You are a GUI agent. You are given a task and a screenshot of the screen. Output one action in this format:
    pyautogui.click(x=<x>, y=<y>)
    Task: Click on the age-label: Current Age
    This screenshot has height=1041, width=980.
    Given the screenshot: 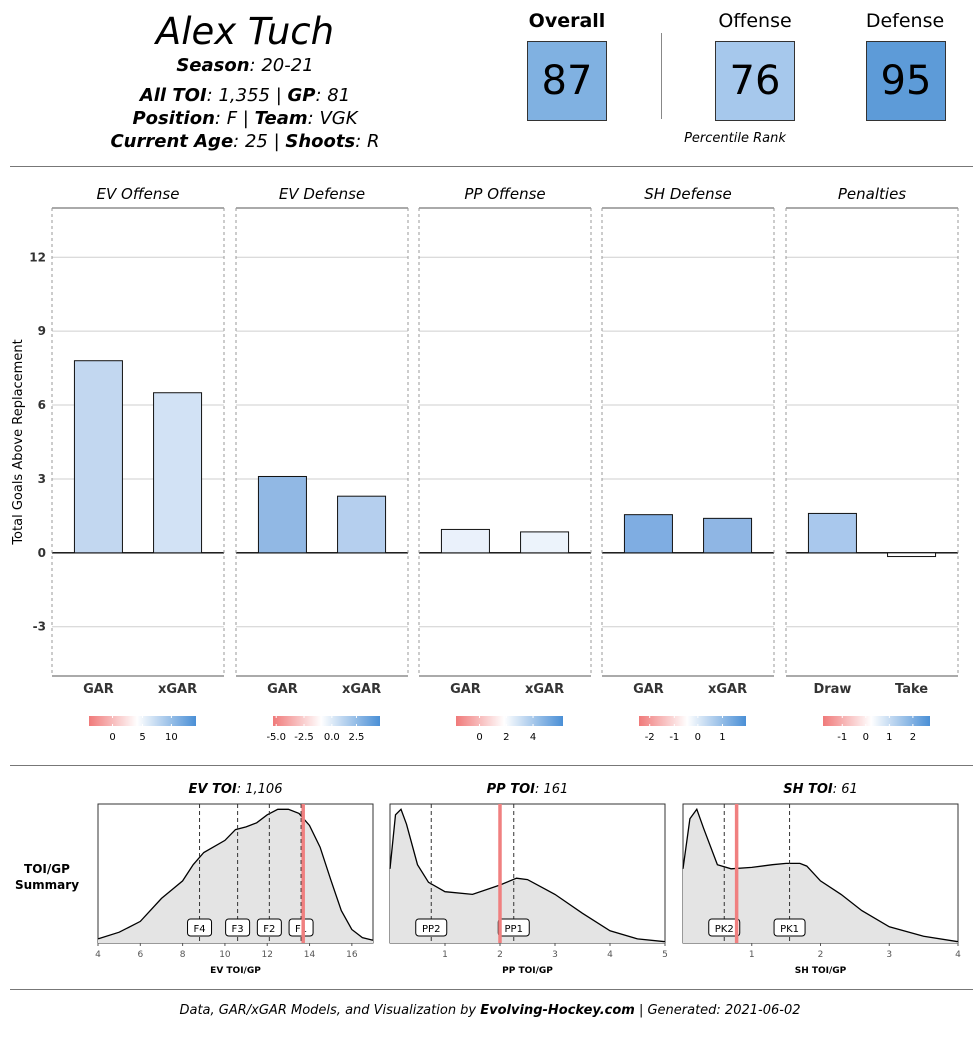 What is the action you would take?
    pyautogui.click(x=172, y=141)
    